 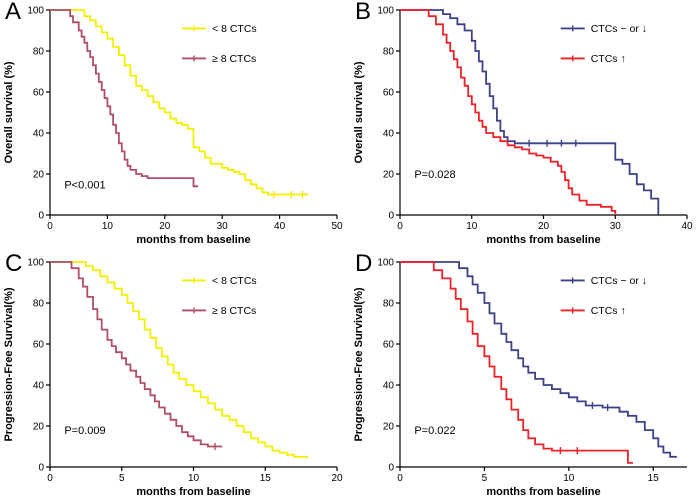 What do you see at coordinates (364, 263) in the screenshot?
I see `panel-letter-D: D` at bounding box center [364, 263].